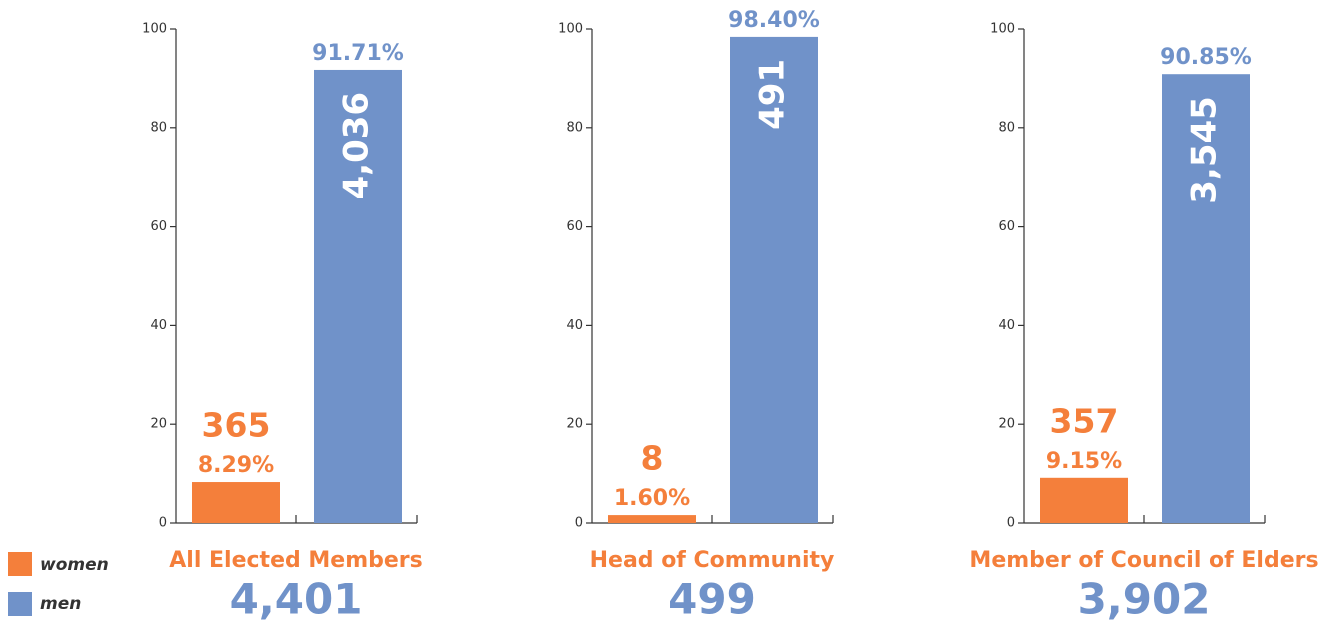 The width and height of the screenshot is (1324, 624). What do you see at coordinates (1143, 560) in the screenshot?
I see `chart-title: Member of Council of Elders` at bounding box center [1143, 560].